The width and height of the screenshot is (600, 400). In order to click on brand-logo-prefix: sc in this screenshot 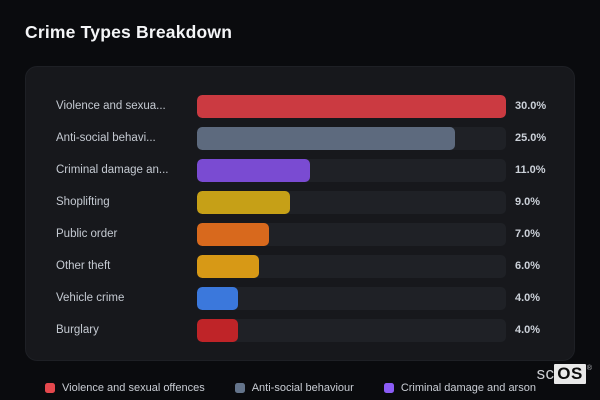, I will do `click(545, 373)`.